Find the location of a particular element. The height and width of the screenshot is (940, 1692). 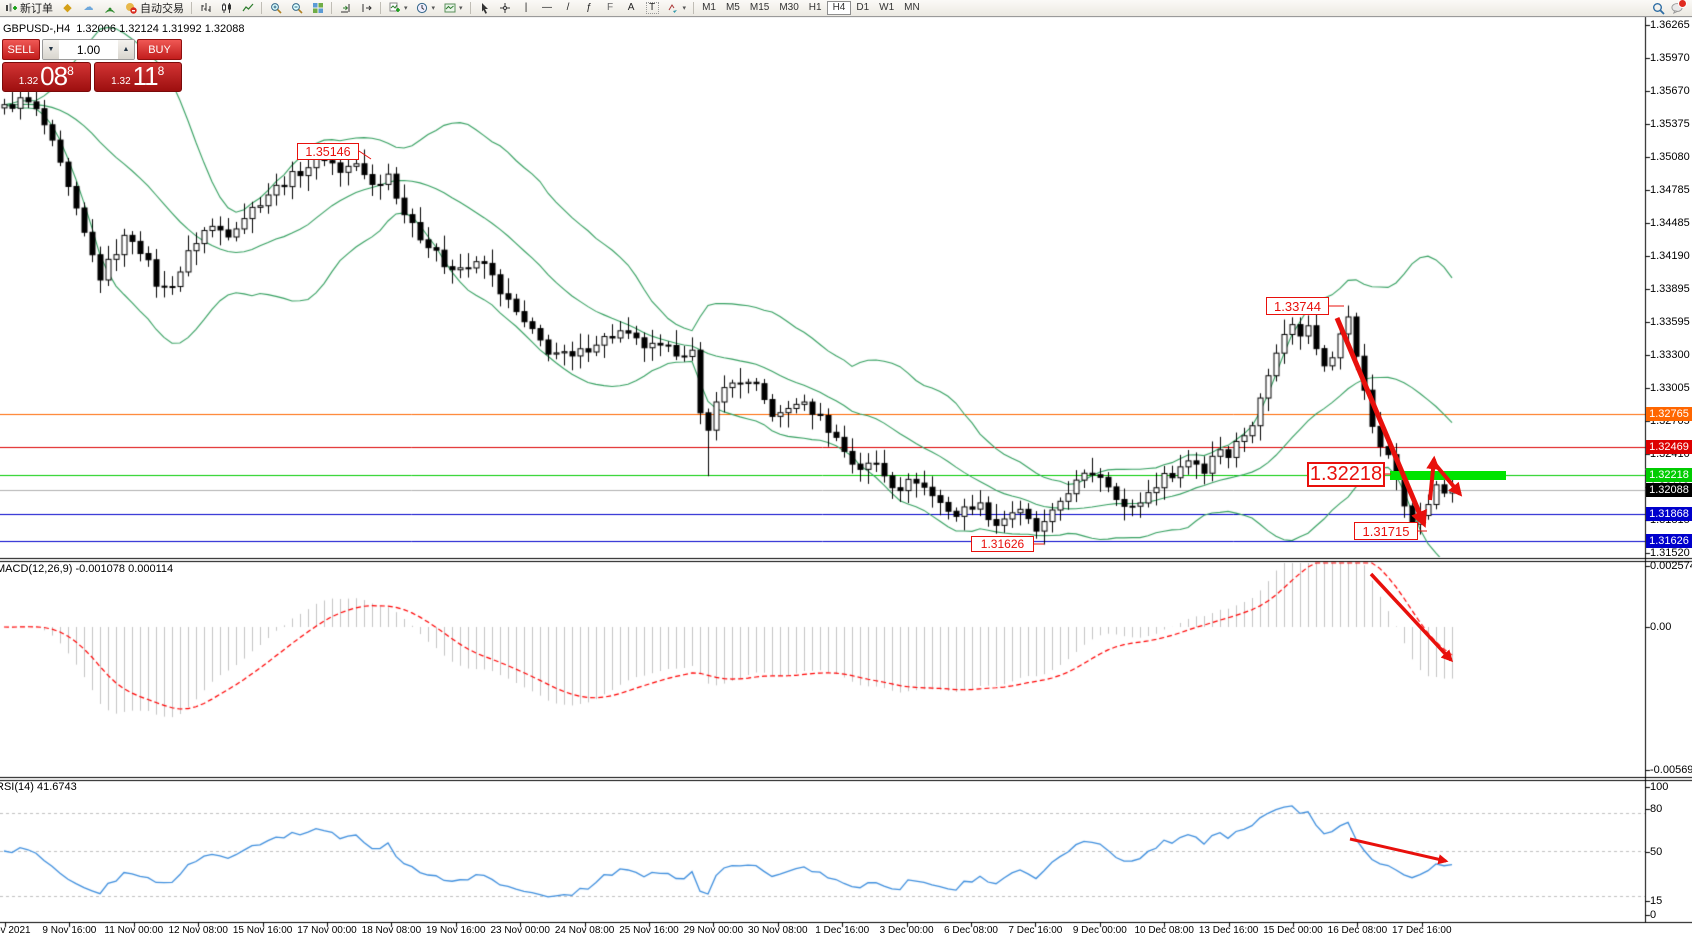

search-icon is located at coordinates (1658, 8).